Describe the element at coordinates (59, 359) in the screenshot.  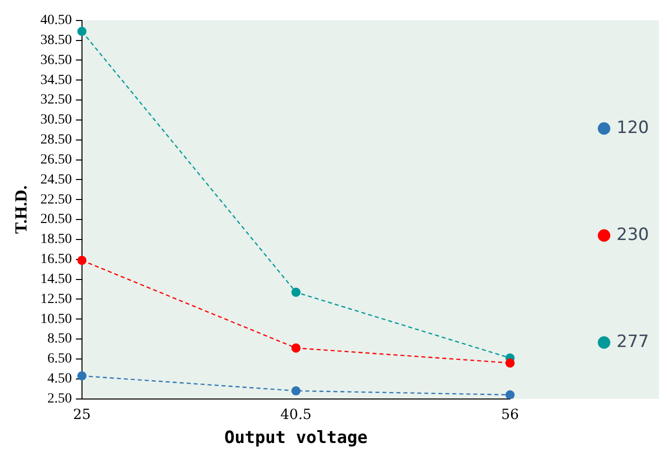
I see `y-tick-label: 6.50` at that location.